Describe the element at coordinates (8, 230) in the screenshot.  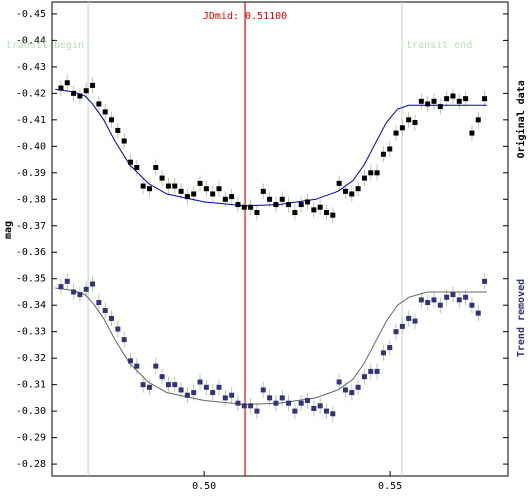
I see `y-axis-label: mag` at that location.